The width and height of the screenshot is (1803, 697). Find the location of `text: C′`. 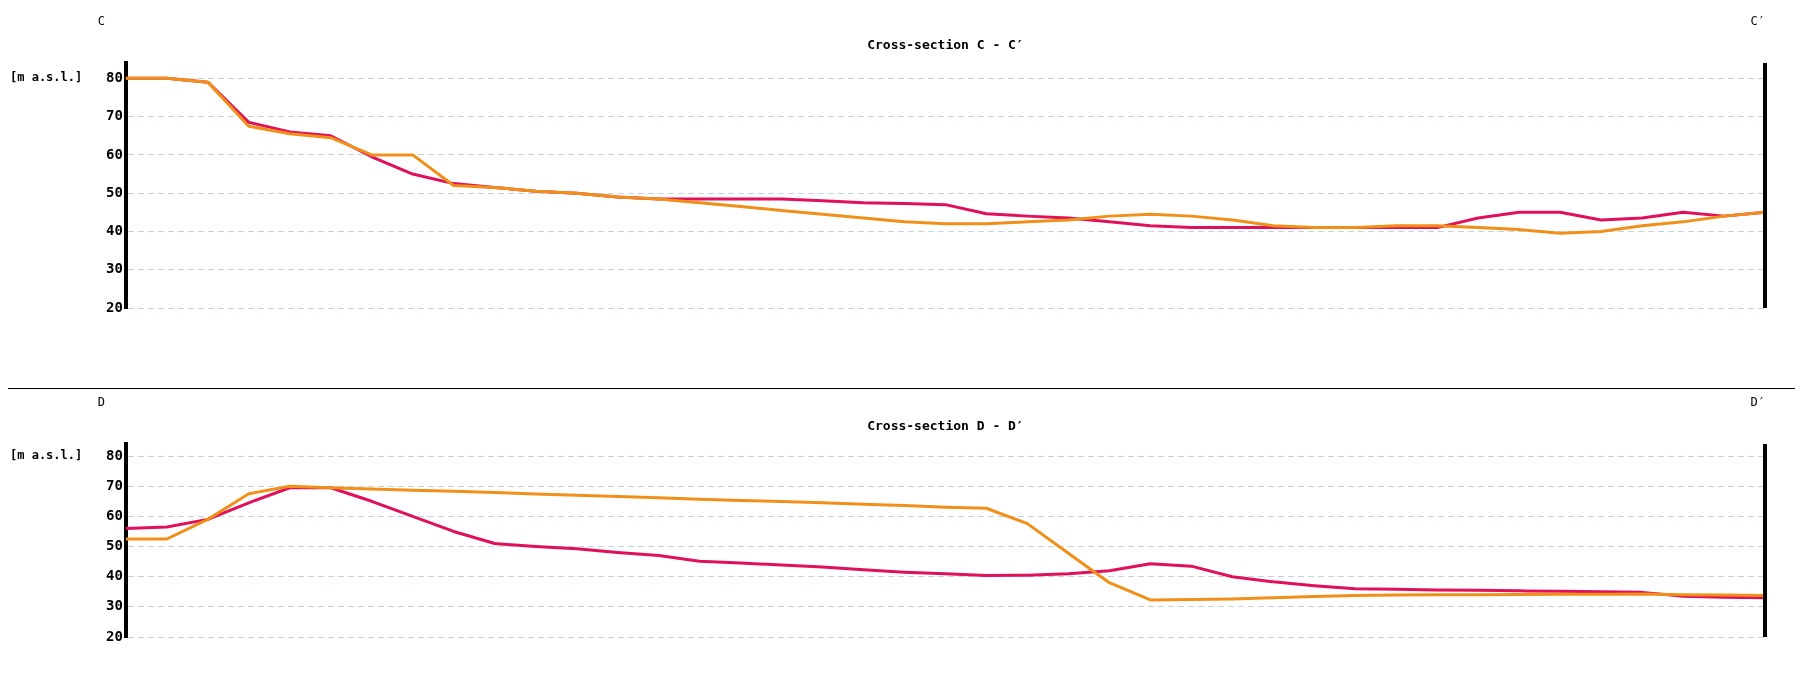

text: C′ is located at coordinates (1757, 21).